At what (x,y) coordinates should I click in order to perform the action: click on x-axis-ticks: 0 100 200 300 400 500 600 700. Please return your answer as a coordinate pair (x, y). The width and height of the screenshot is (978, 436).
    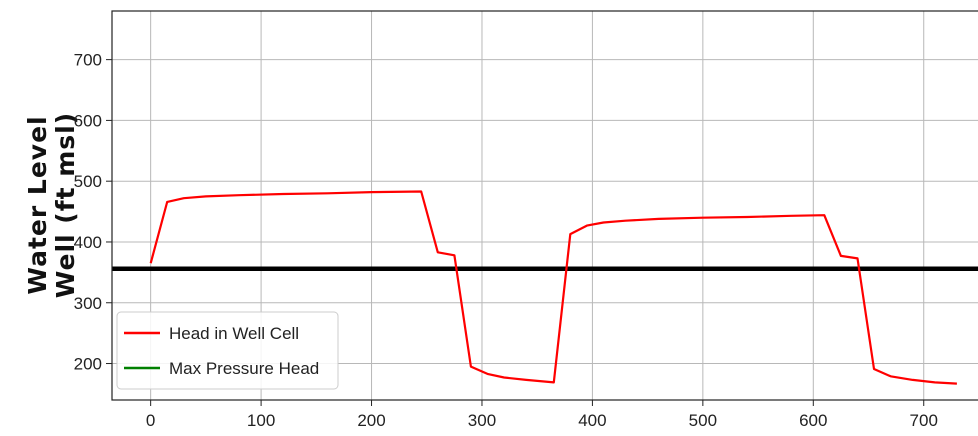
    Looking at the image, I should click on (542, 415).